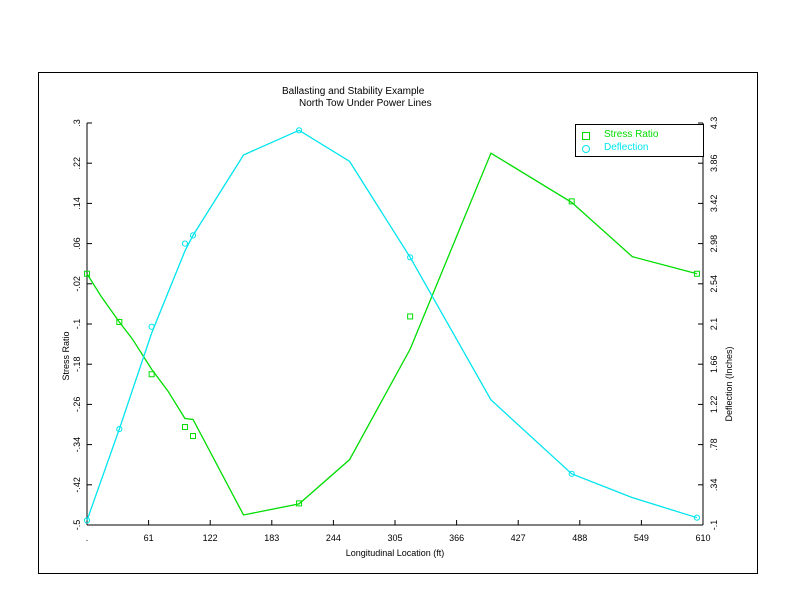 This screenshot has width=792, height=612. What do you see at coordinates (77, 203) in the screenshot?
I see `y-tick-label-left: .14` at bounding box center [77, 203].